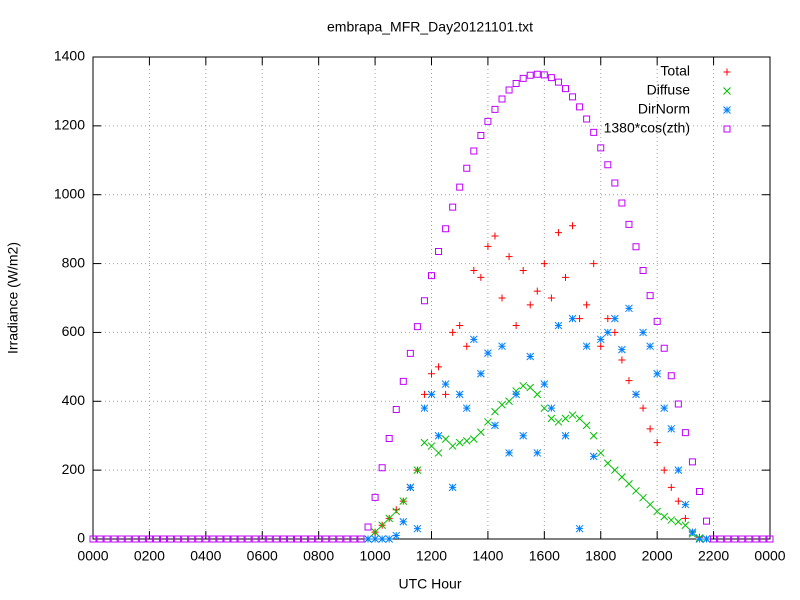 The height and width of the screenshot is (600, 800). Describe the element at coordinates (74, 469) in the screenshot. I see `y-tick-label: 200` at that location.